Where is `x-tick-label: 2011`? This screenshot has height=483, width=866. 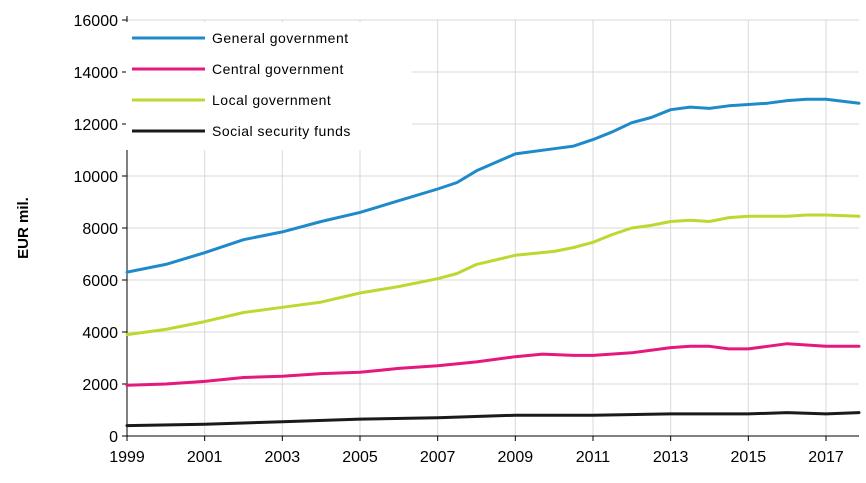 x-tick-label: 2011 is located at coordinates (593, 457).